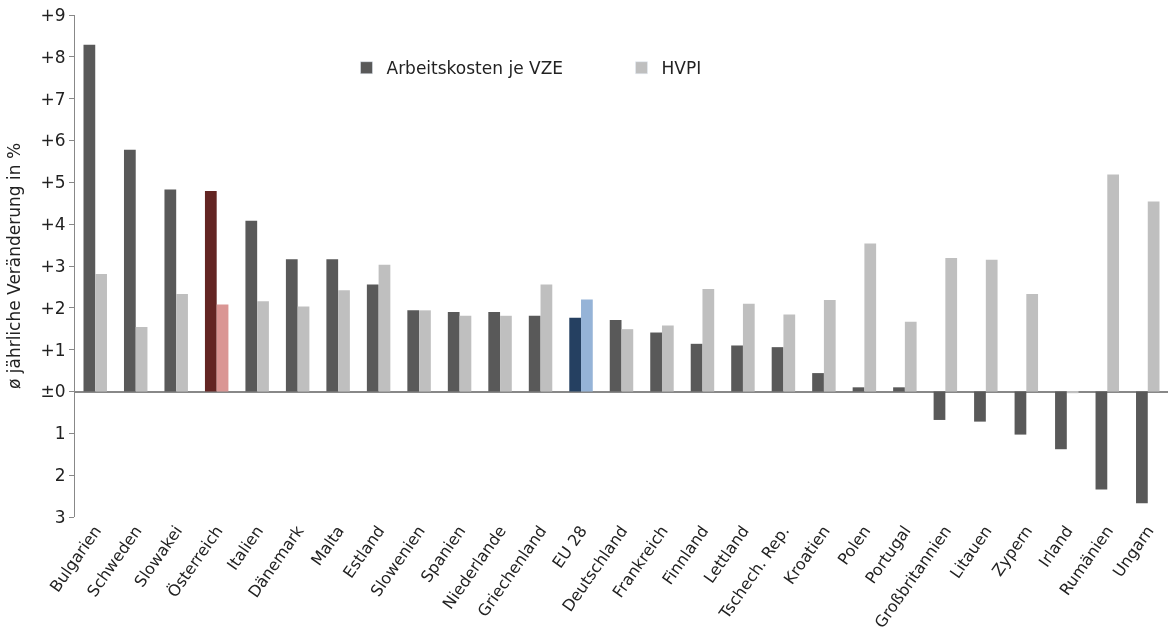 This screenshot has height=637, width=1173. I want to click on y-tick-label: +1, so click(53, 349).